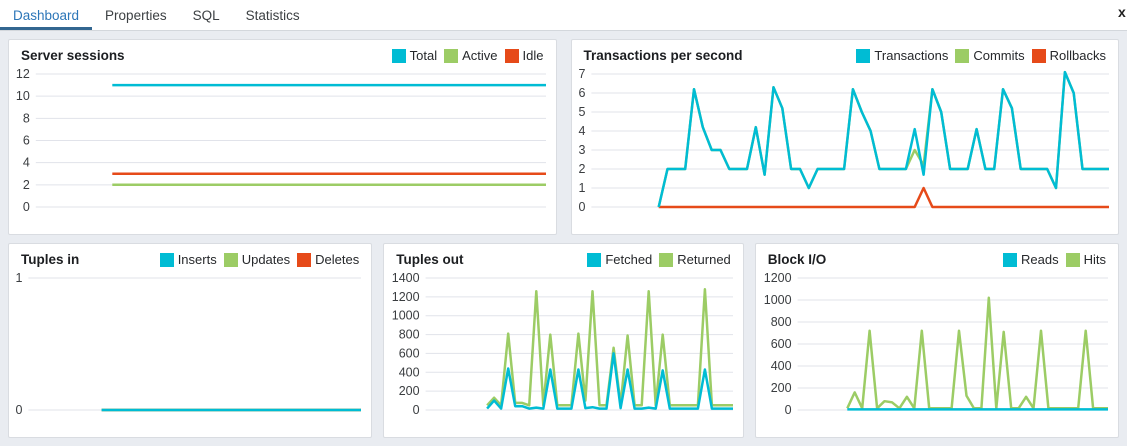 This screenshot has height=446, width=1127. I want to click on y-axis-tick-label: 1400, so click(406, 278).